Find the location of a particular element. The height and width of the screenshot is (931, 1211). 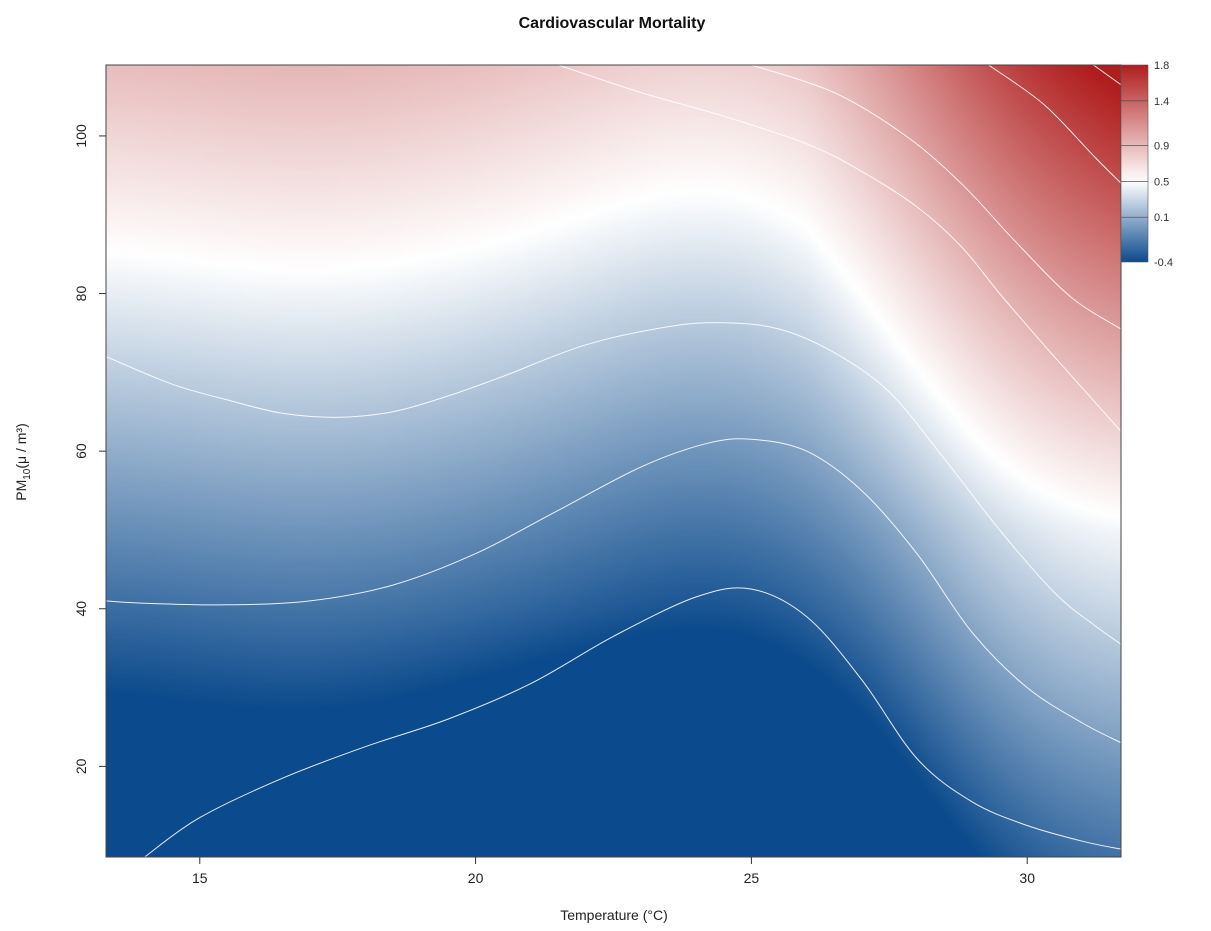

y-tick-label: 100 is located at coordinates (81, 136).